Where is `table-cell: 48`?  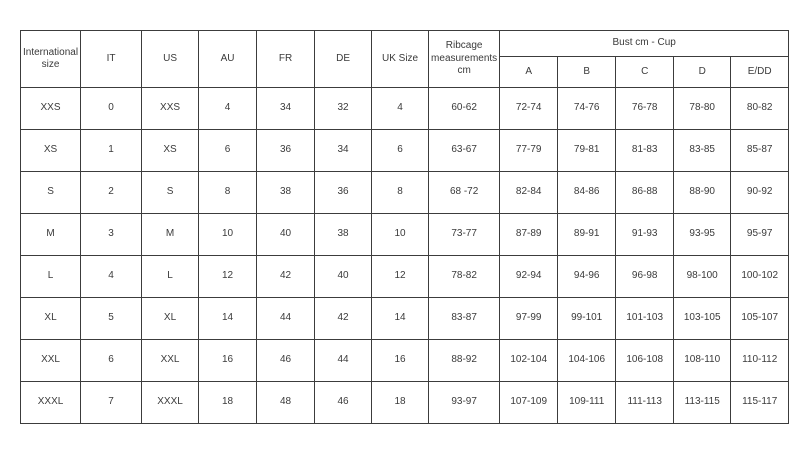 table-cell: 48 is located at coordinates (286, 402).